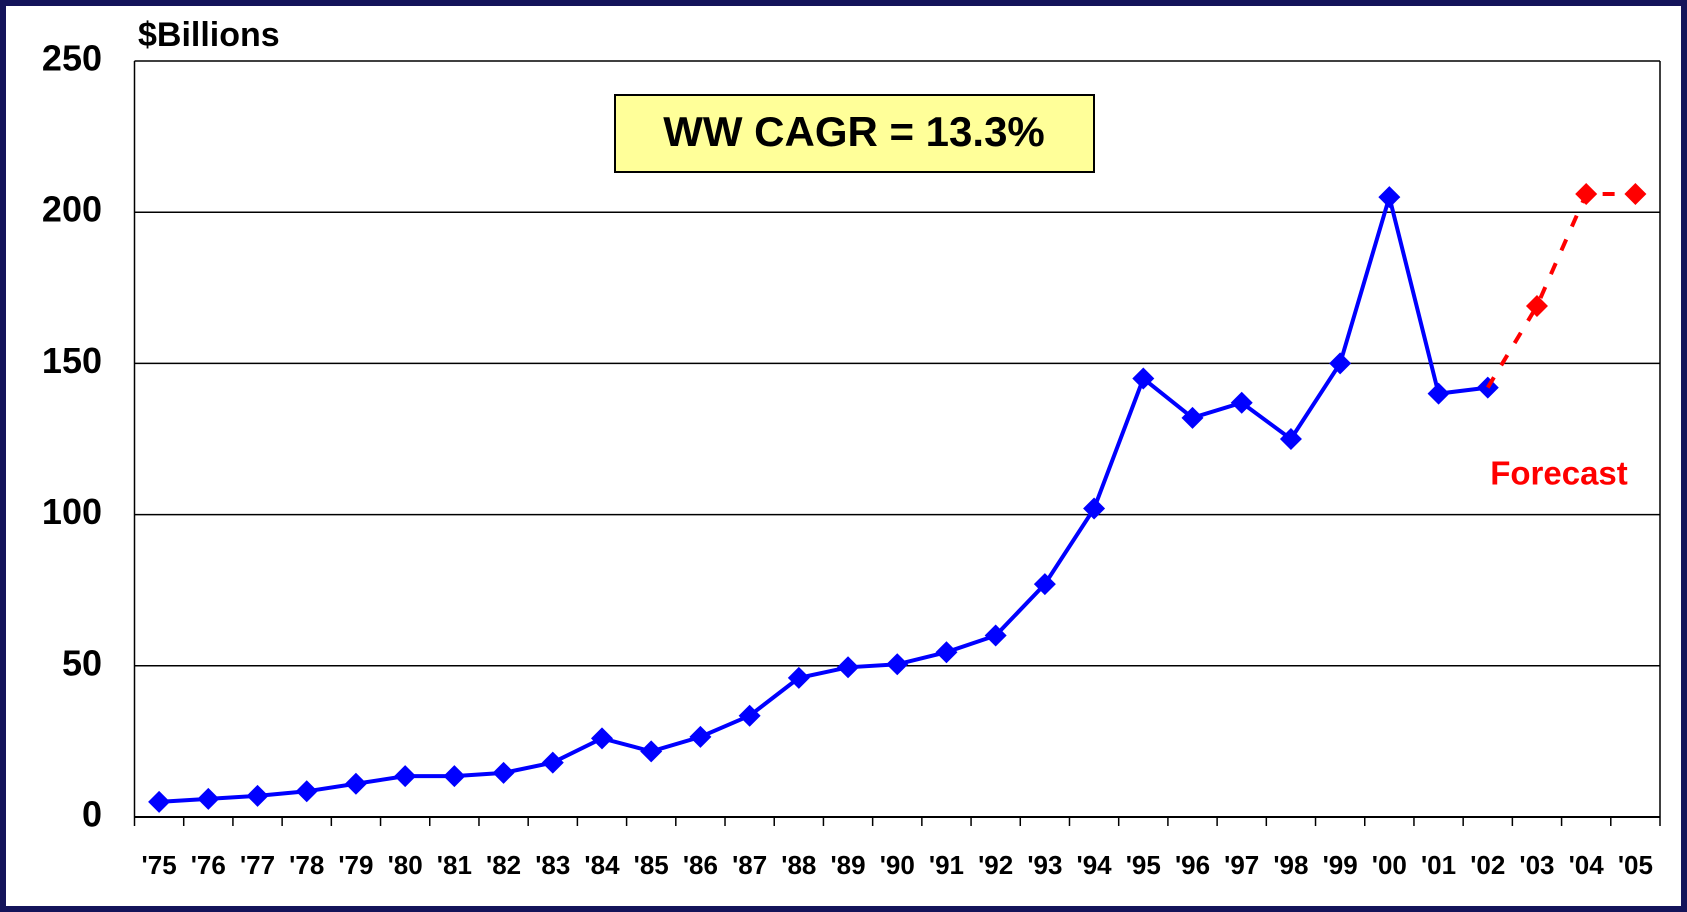 Image resolution: width=1687 pixels, height=912 pixels. Describe the element at coordinates (651, 865) in the screenshot. I see `x-tick-label: '85` at that location.